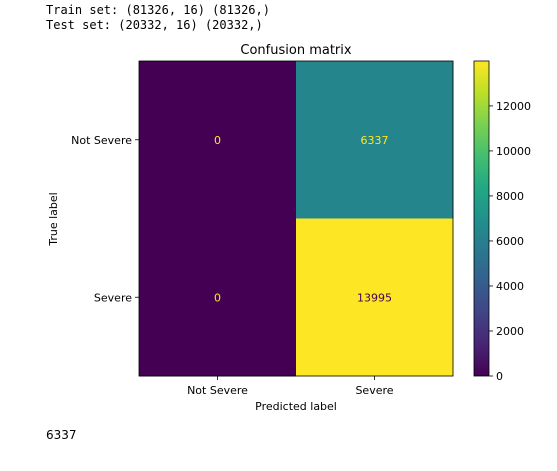  Describe the element at coordinates (296, 406) in the screenshot. I see `x-axis-label: Predicted label` at that location.